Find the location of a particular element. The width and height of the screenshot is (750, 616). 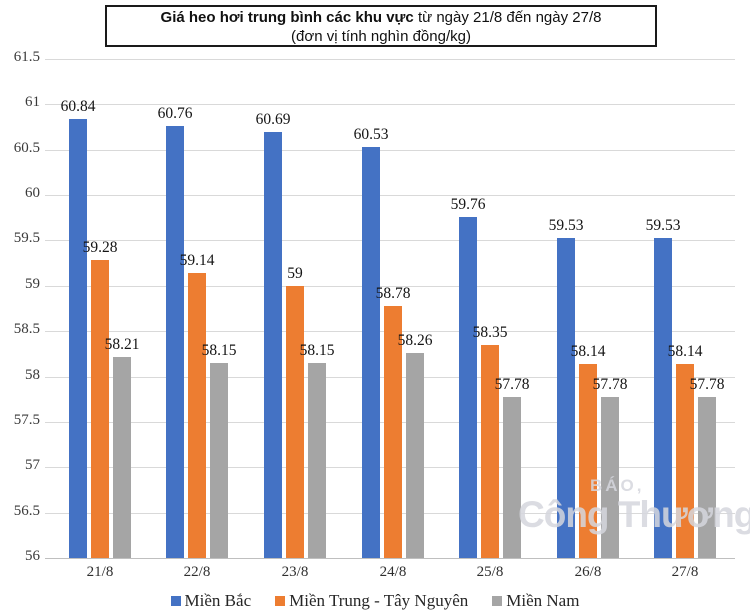

legend-item: Miền Nam is located at coordinates (535, 601).